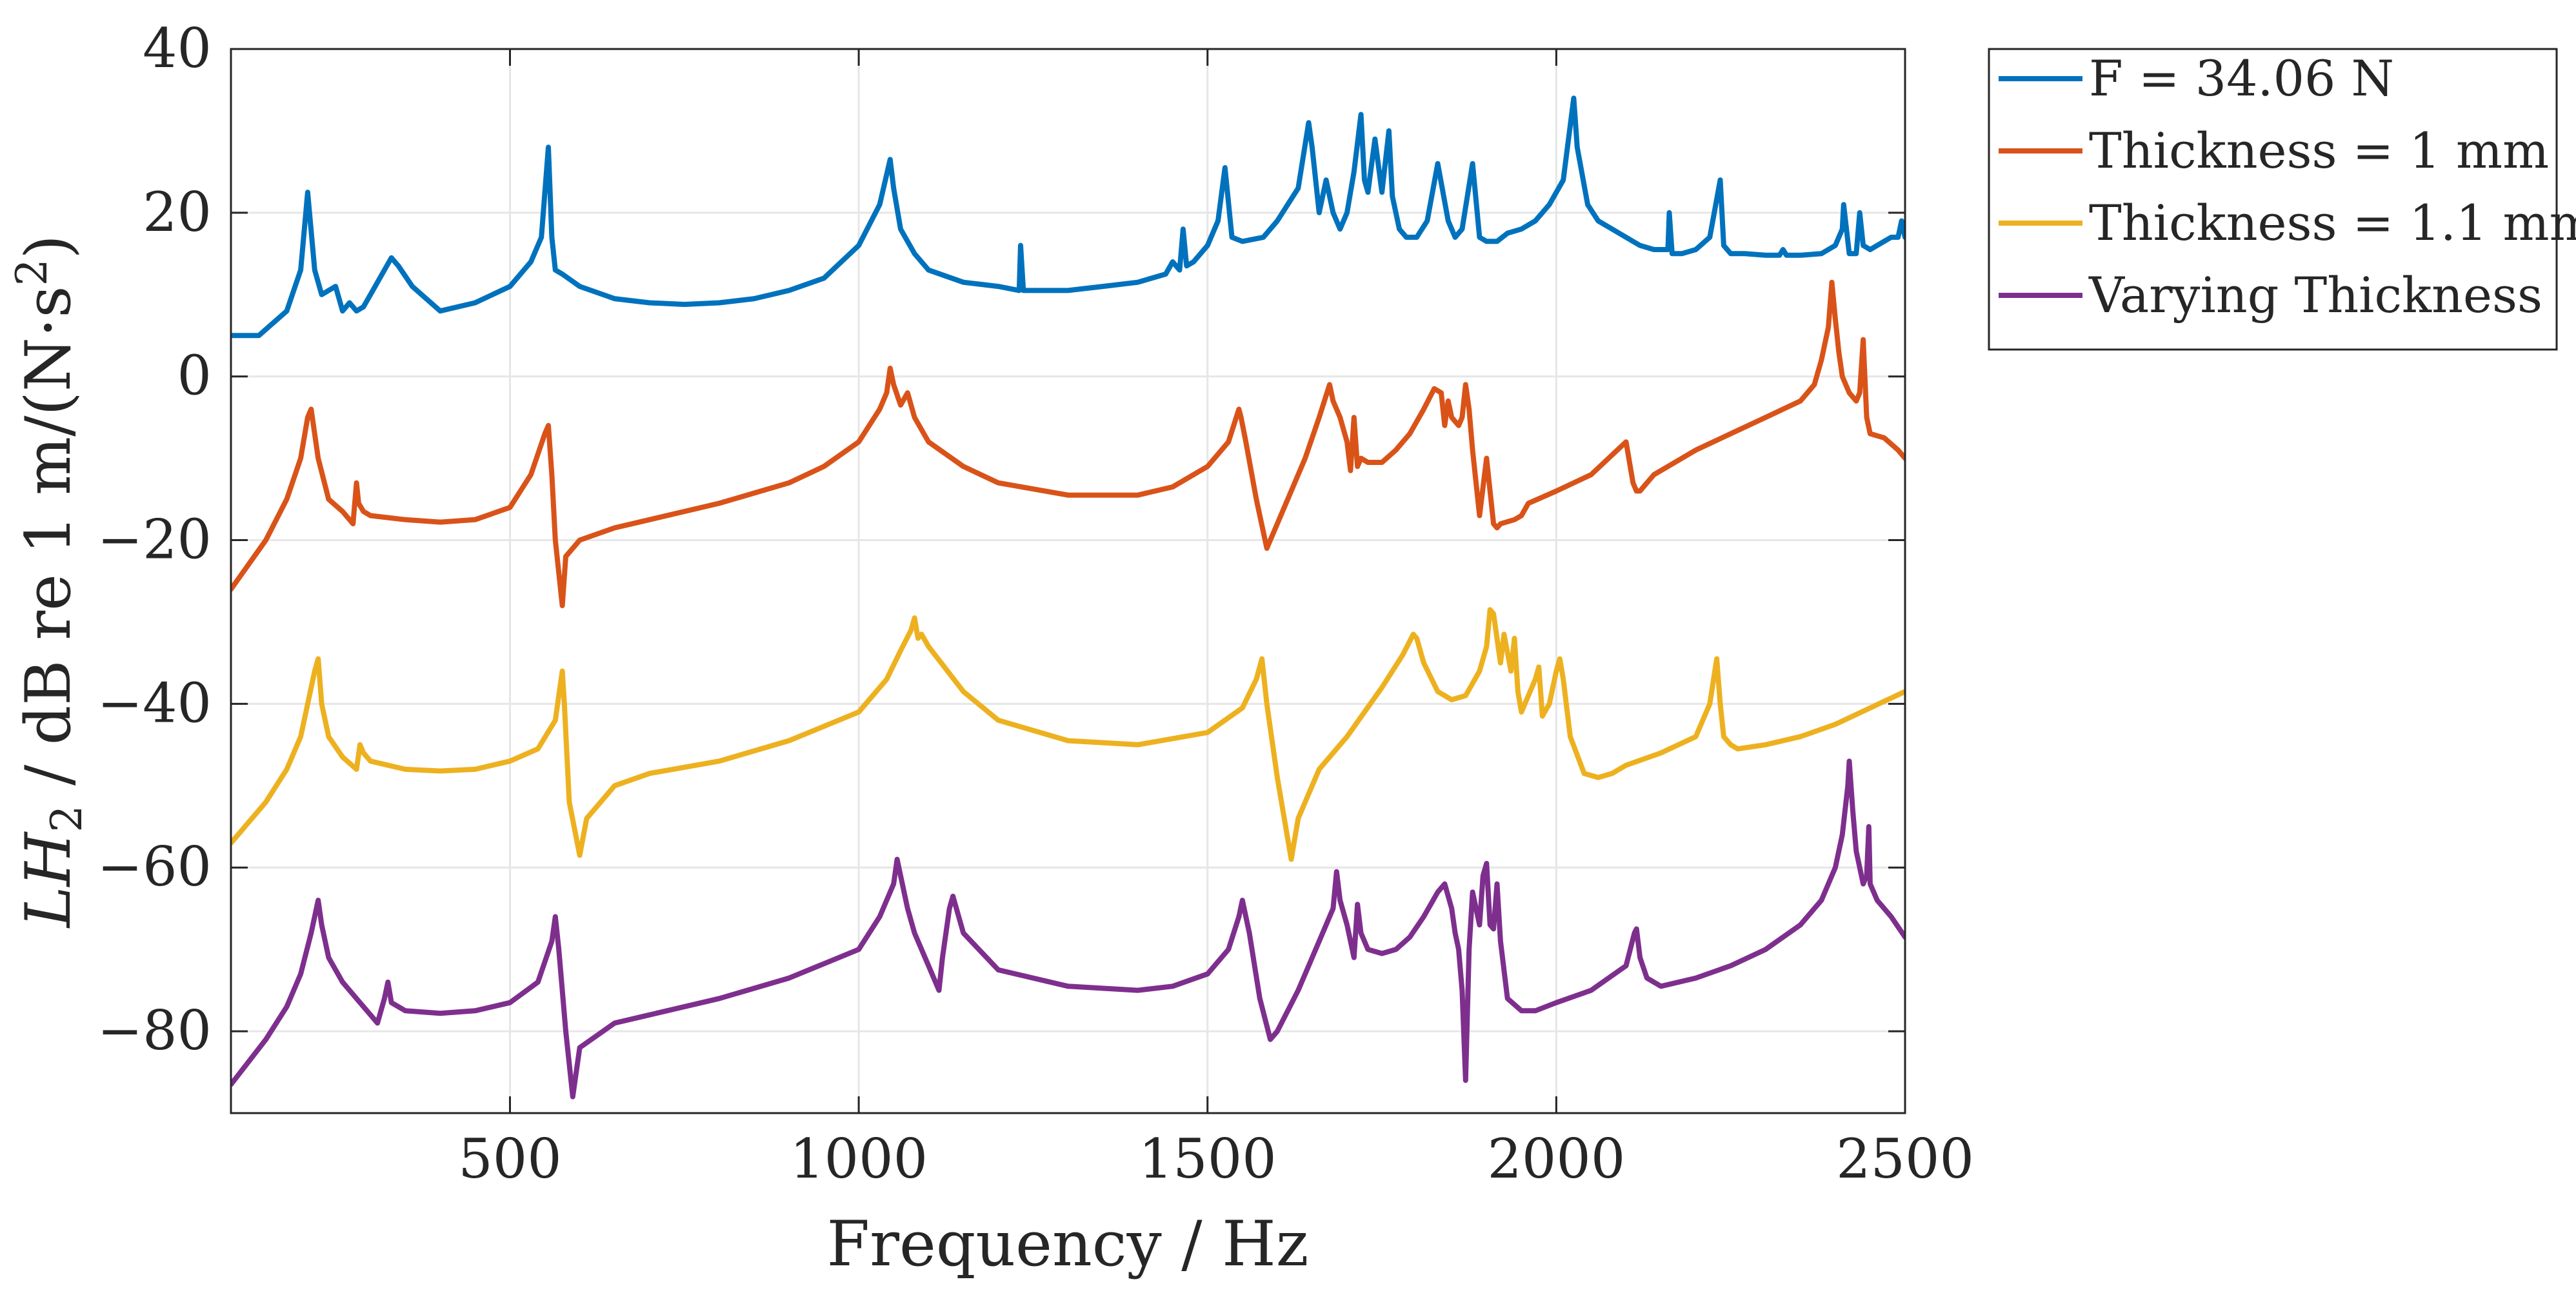 Image resolution: width=2576 pixels, height=1304 pixels. Describe the element at coordinates (1068, 1244) in the screenshot. I see `x-axis-label: Frequency / Hz` at that location.